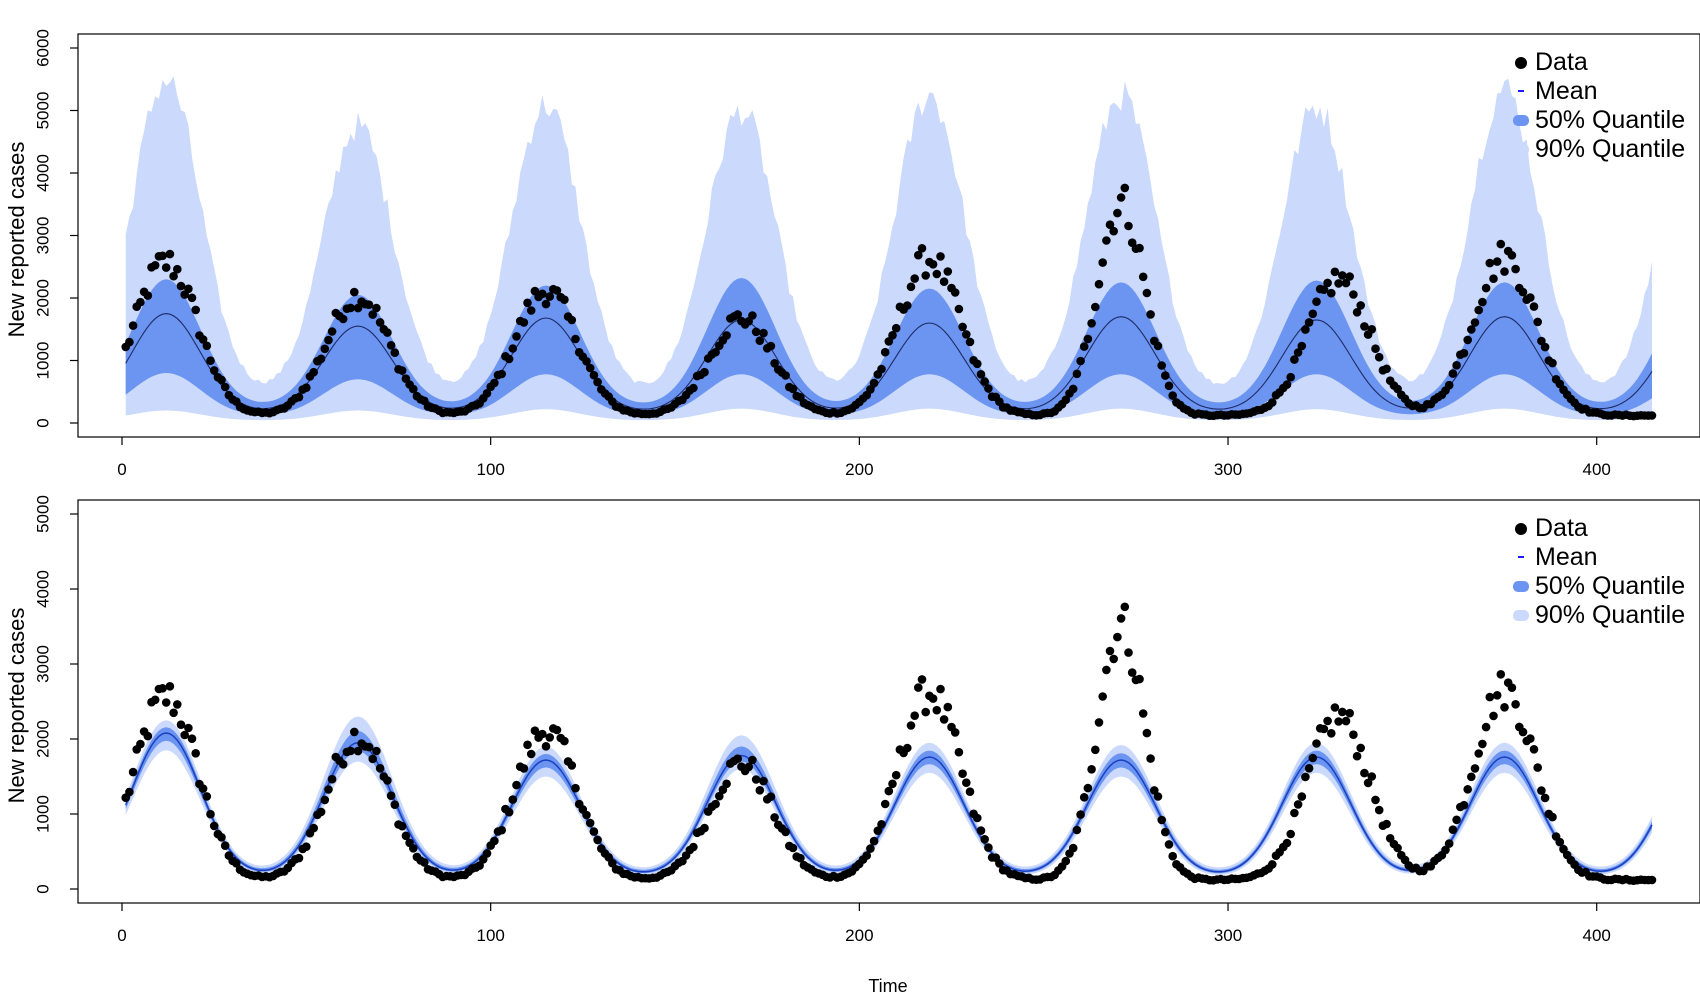 This screenshot has width=1700, height=1000. Describe the element at coordinates (1521, 615) in the screenshot. I see `legend-band-marker` at that location.